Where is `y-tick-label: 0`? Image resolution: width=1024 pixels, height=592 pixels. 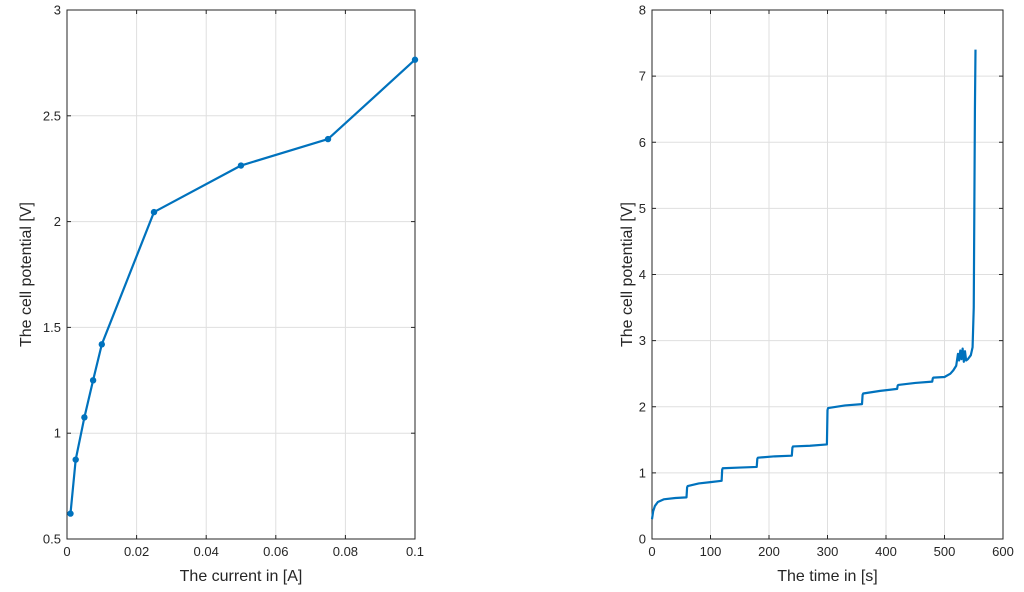 y-tick-label: 0 is located at coordinates (642, 539).